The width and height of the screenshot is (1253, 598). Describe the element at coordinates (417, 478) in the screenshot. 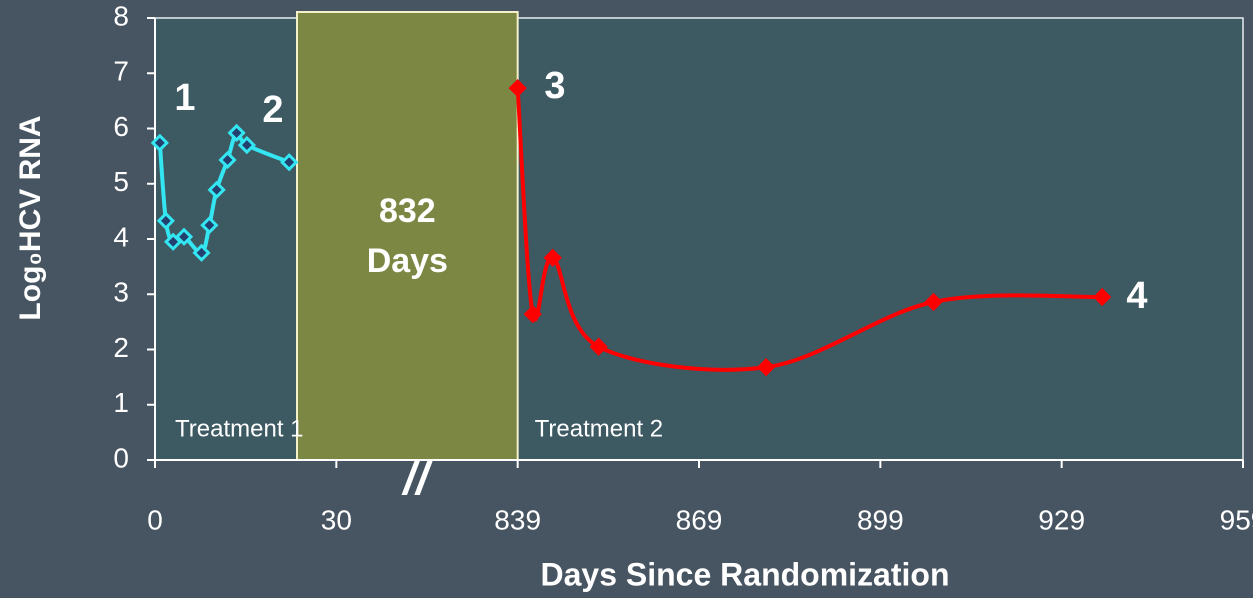

I see `axis-break: //` at that location.